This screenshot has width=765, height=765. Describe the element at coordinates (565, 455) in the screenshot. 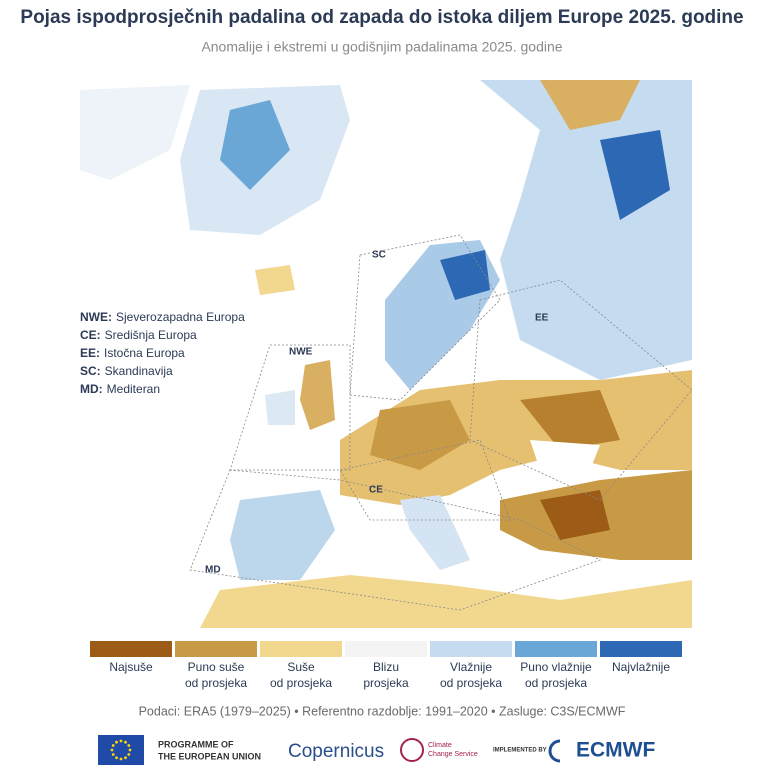

I see `black-sea` at that location.